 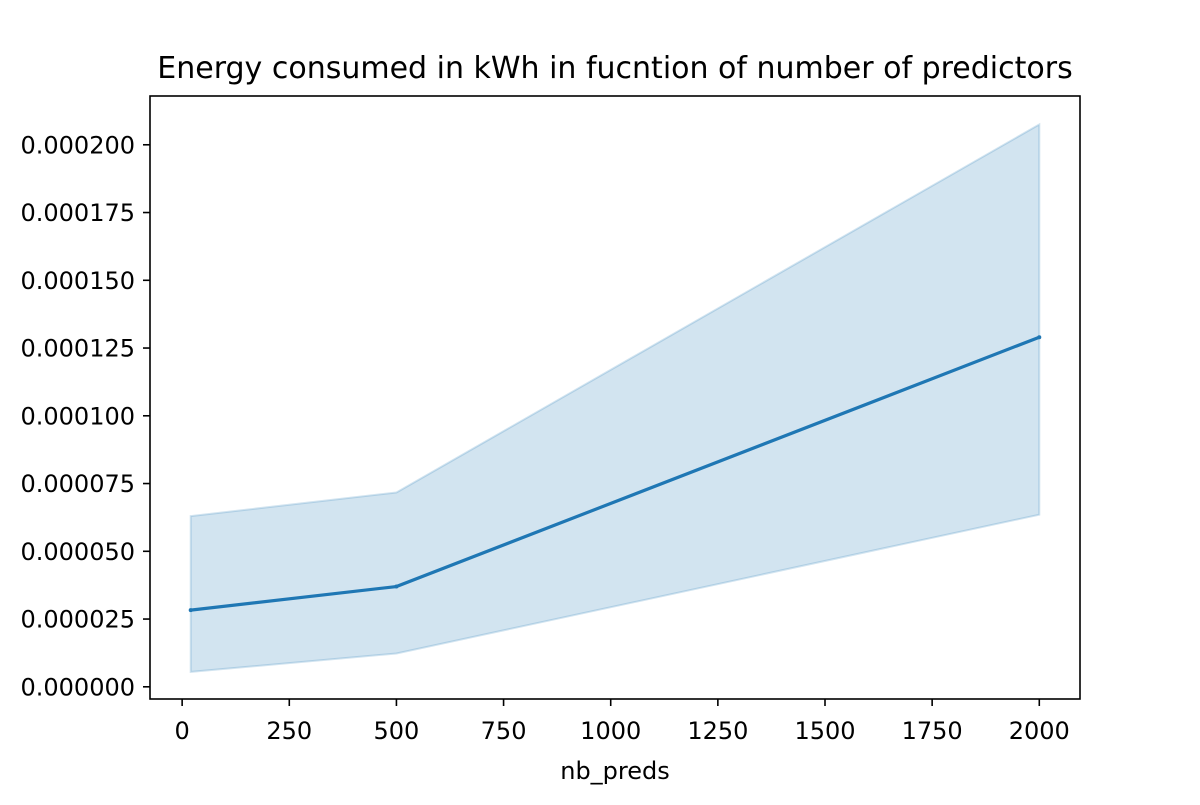 I want to click on x-tick-label: 2000, so click(x=1039, y=731).